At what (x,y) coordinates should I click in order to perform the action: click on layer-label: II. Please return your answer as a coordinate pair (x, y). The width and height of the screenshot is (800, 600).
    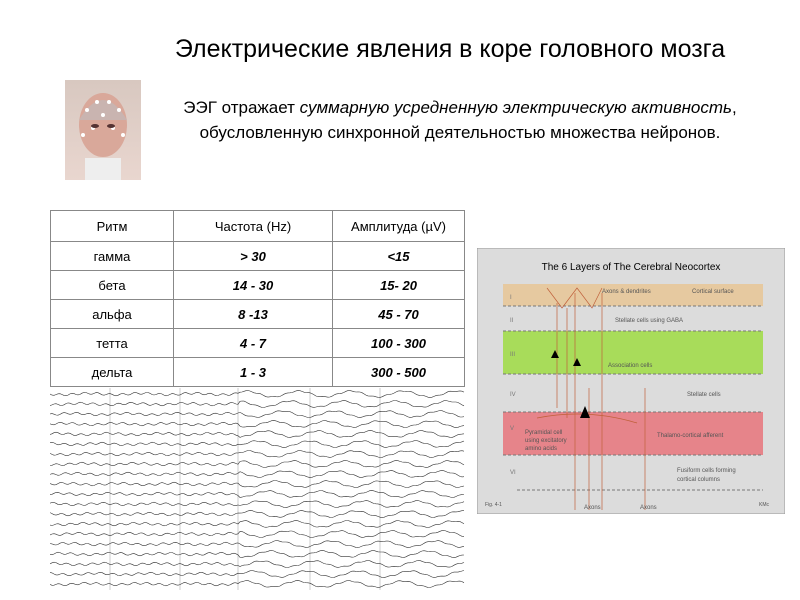
    Looking at the image, I should click on (512, 321).